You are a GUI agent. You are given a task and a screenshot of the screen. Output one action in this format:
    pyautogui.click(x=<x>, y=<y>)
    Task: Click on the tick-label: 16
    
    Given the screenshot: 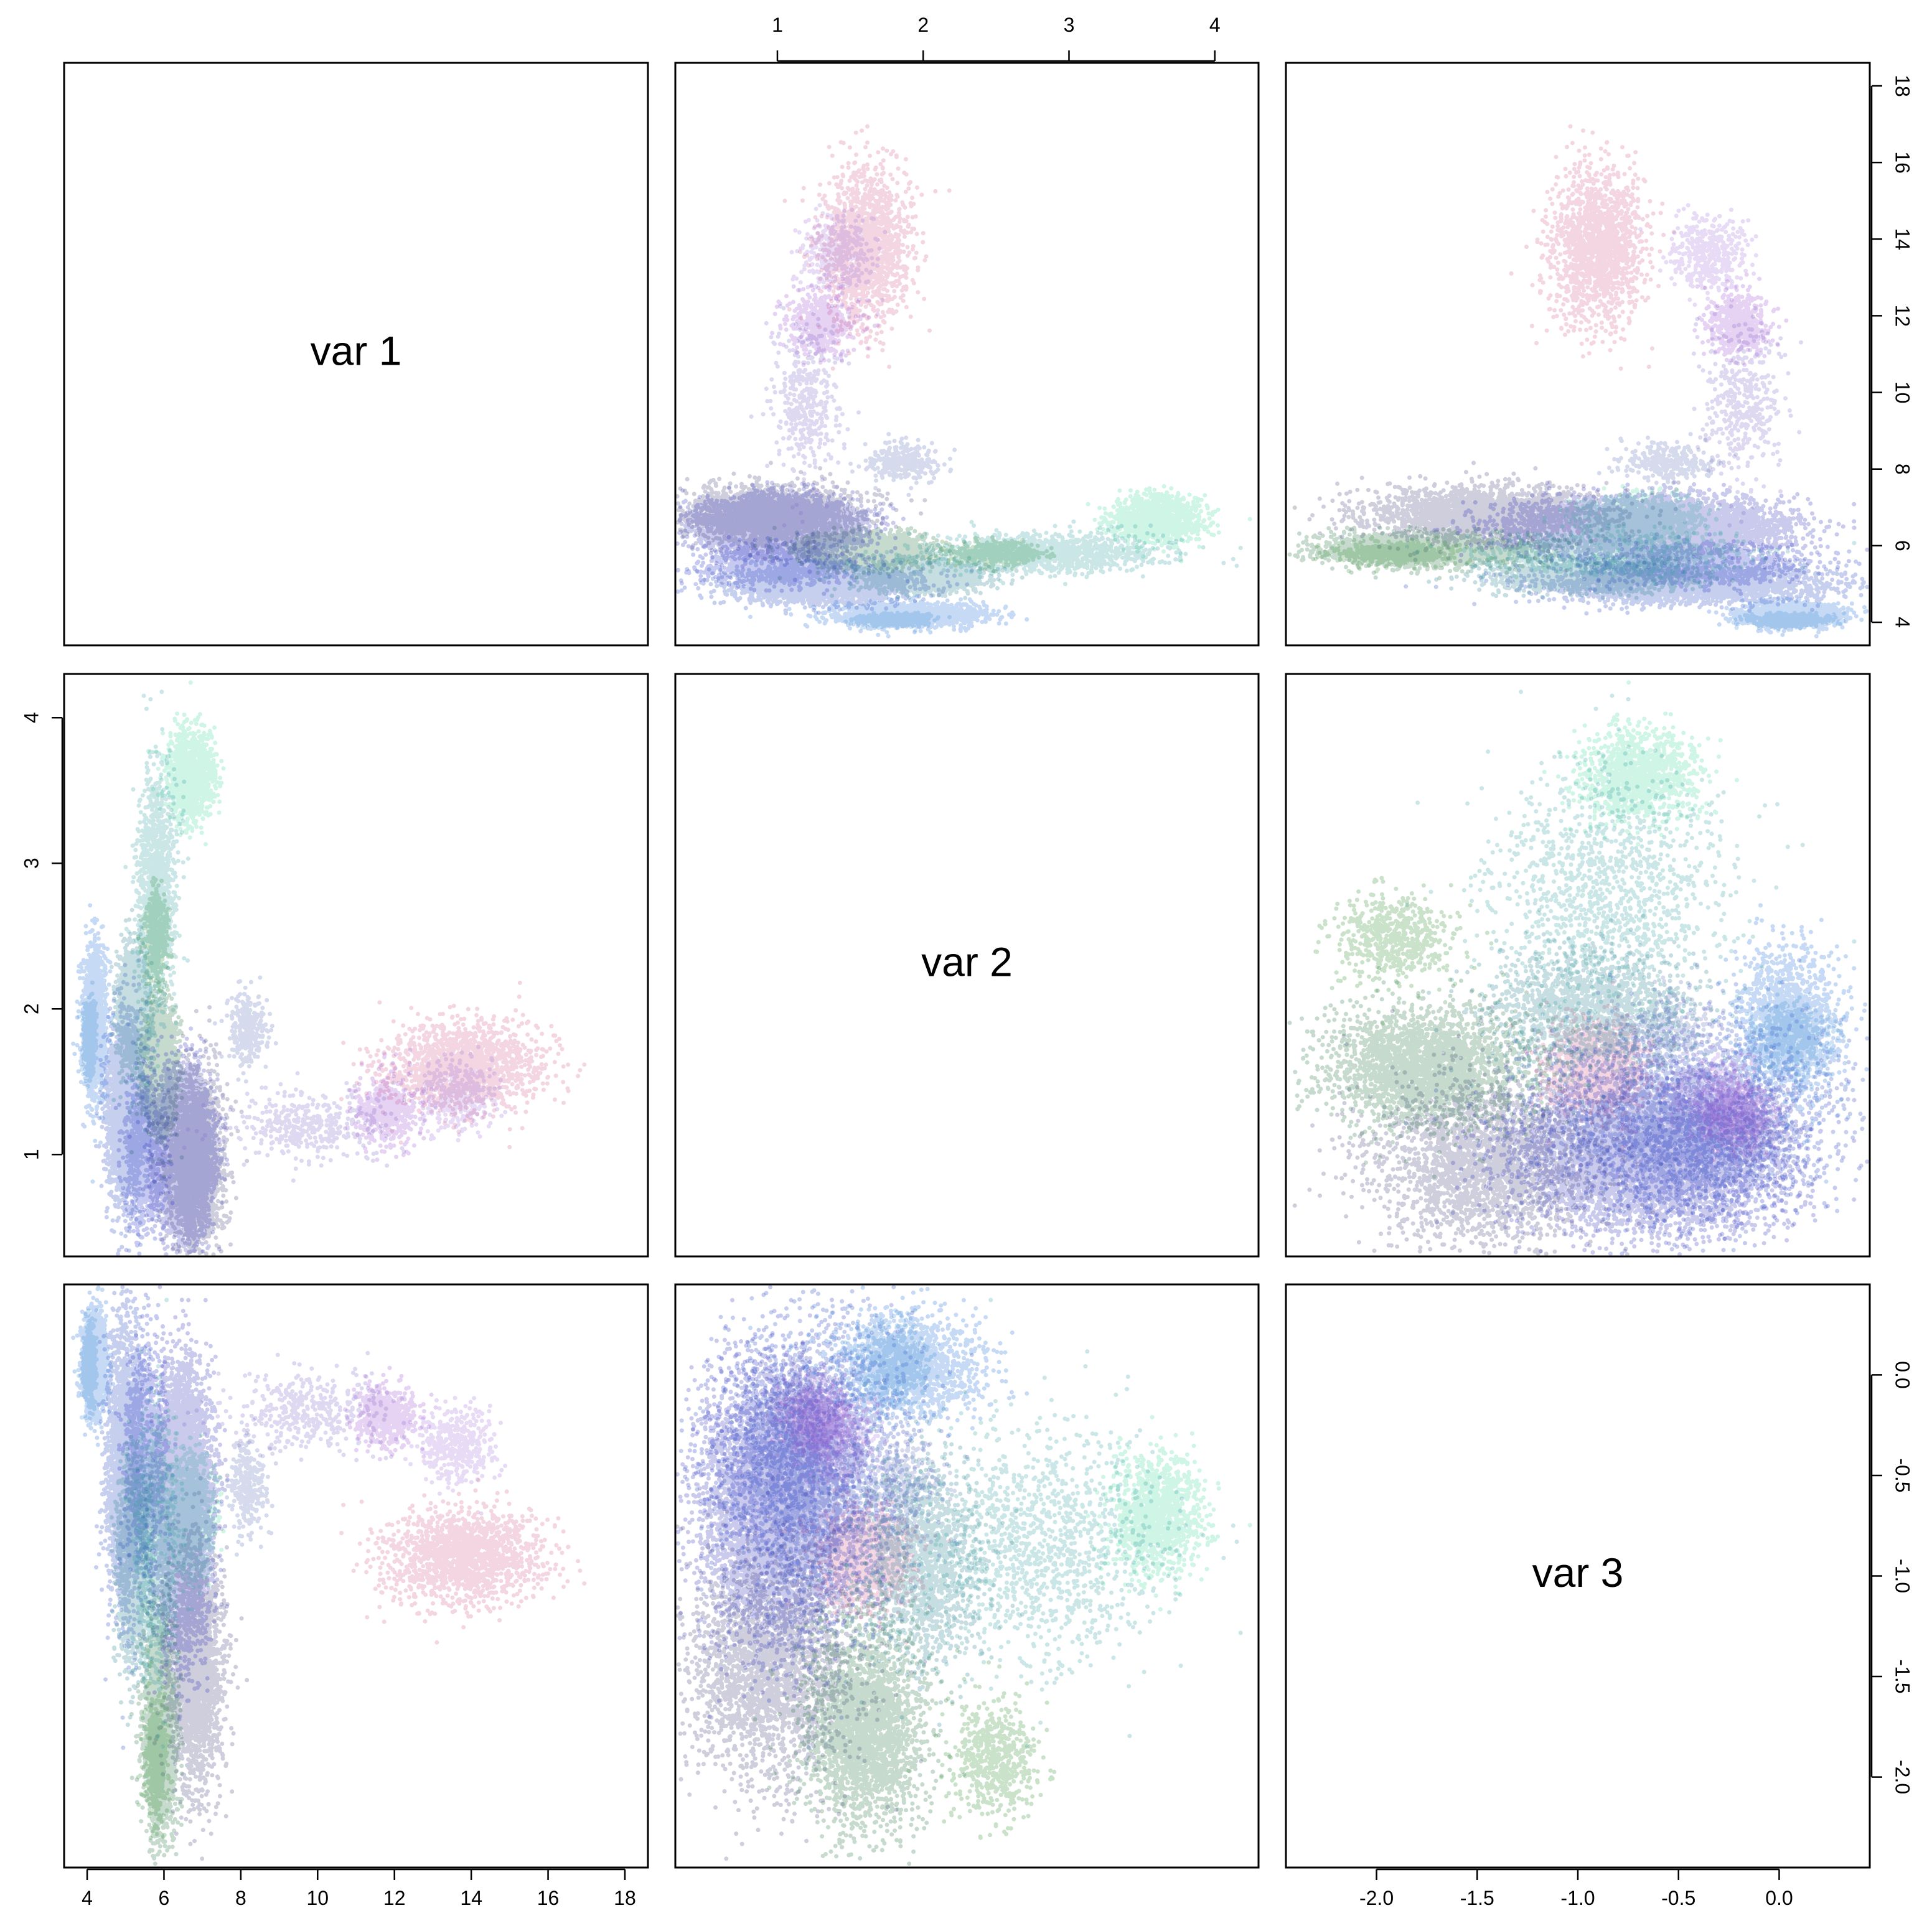 What is the action you would take?
    pyautogui.click(x=548, y=1898)
    